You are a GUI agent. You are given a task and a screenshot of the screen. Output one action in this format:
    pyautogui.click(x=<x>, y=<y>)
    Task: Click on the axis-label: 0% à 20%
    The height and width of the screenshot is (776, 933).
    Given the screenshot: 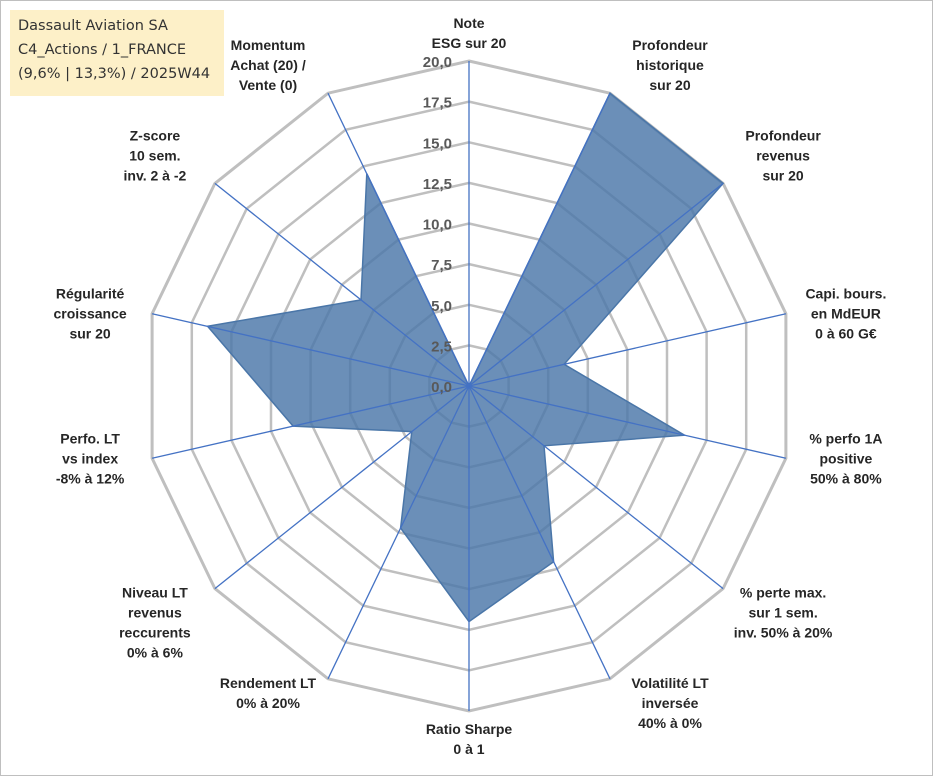 What is the action you would take?
    pyautogui.click(x=268, y=703)
    